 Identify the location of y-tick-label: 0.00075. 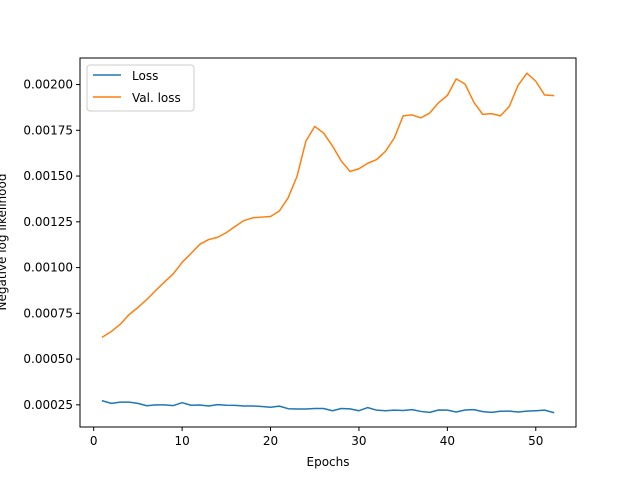
(48, 313).